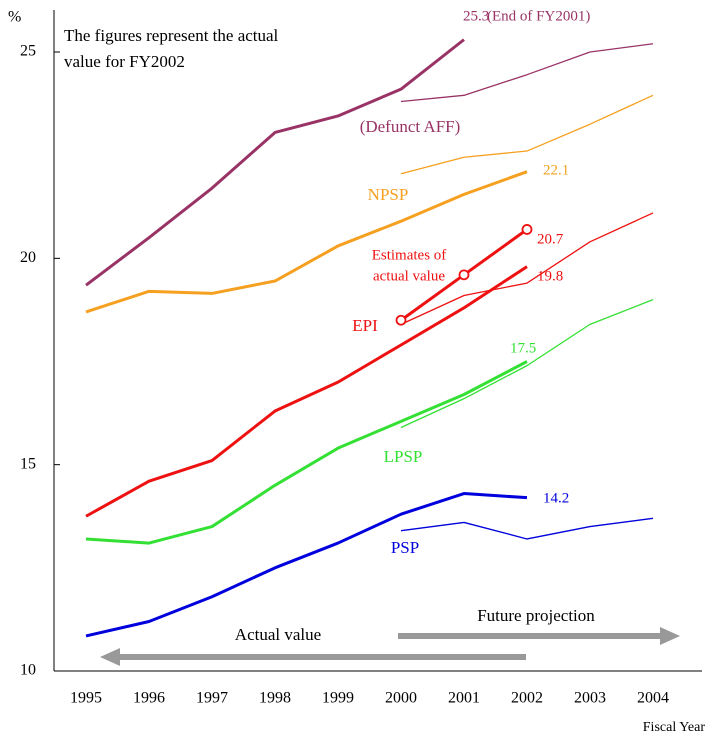 The height and width of the screenshot is (734, 709). I want to click on x-tick-label: 2003, so click(590, 698).